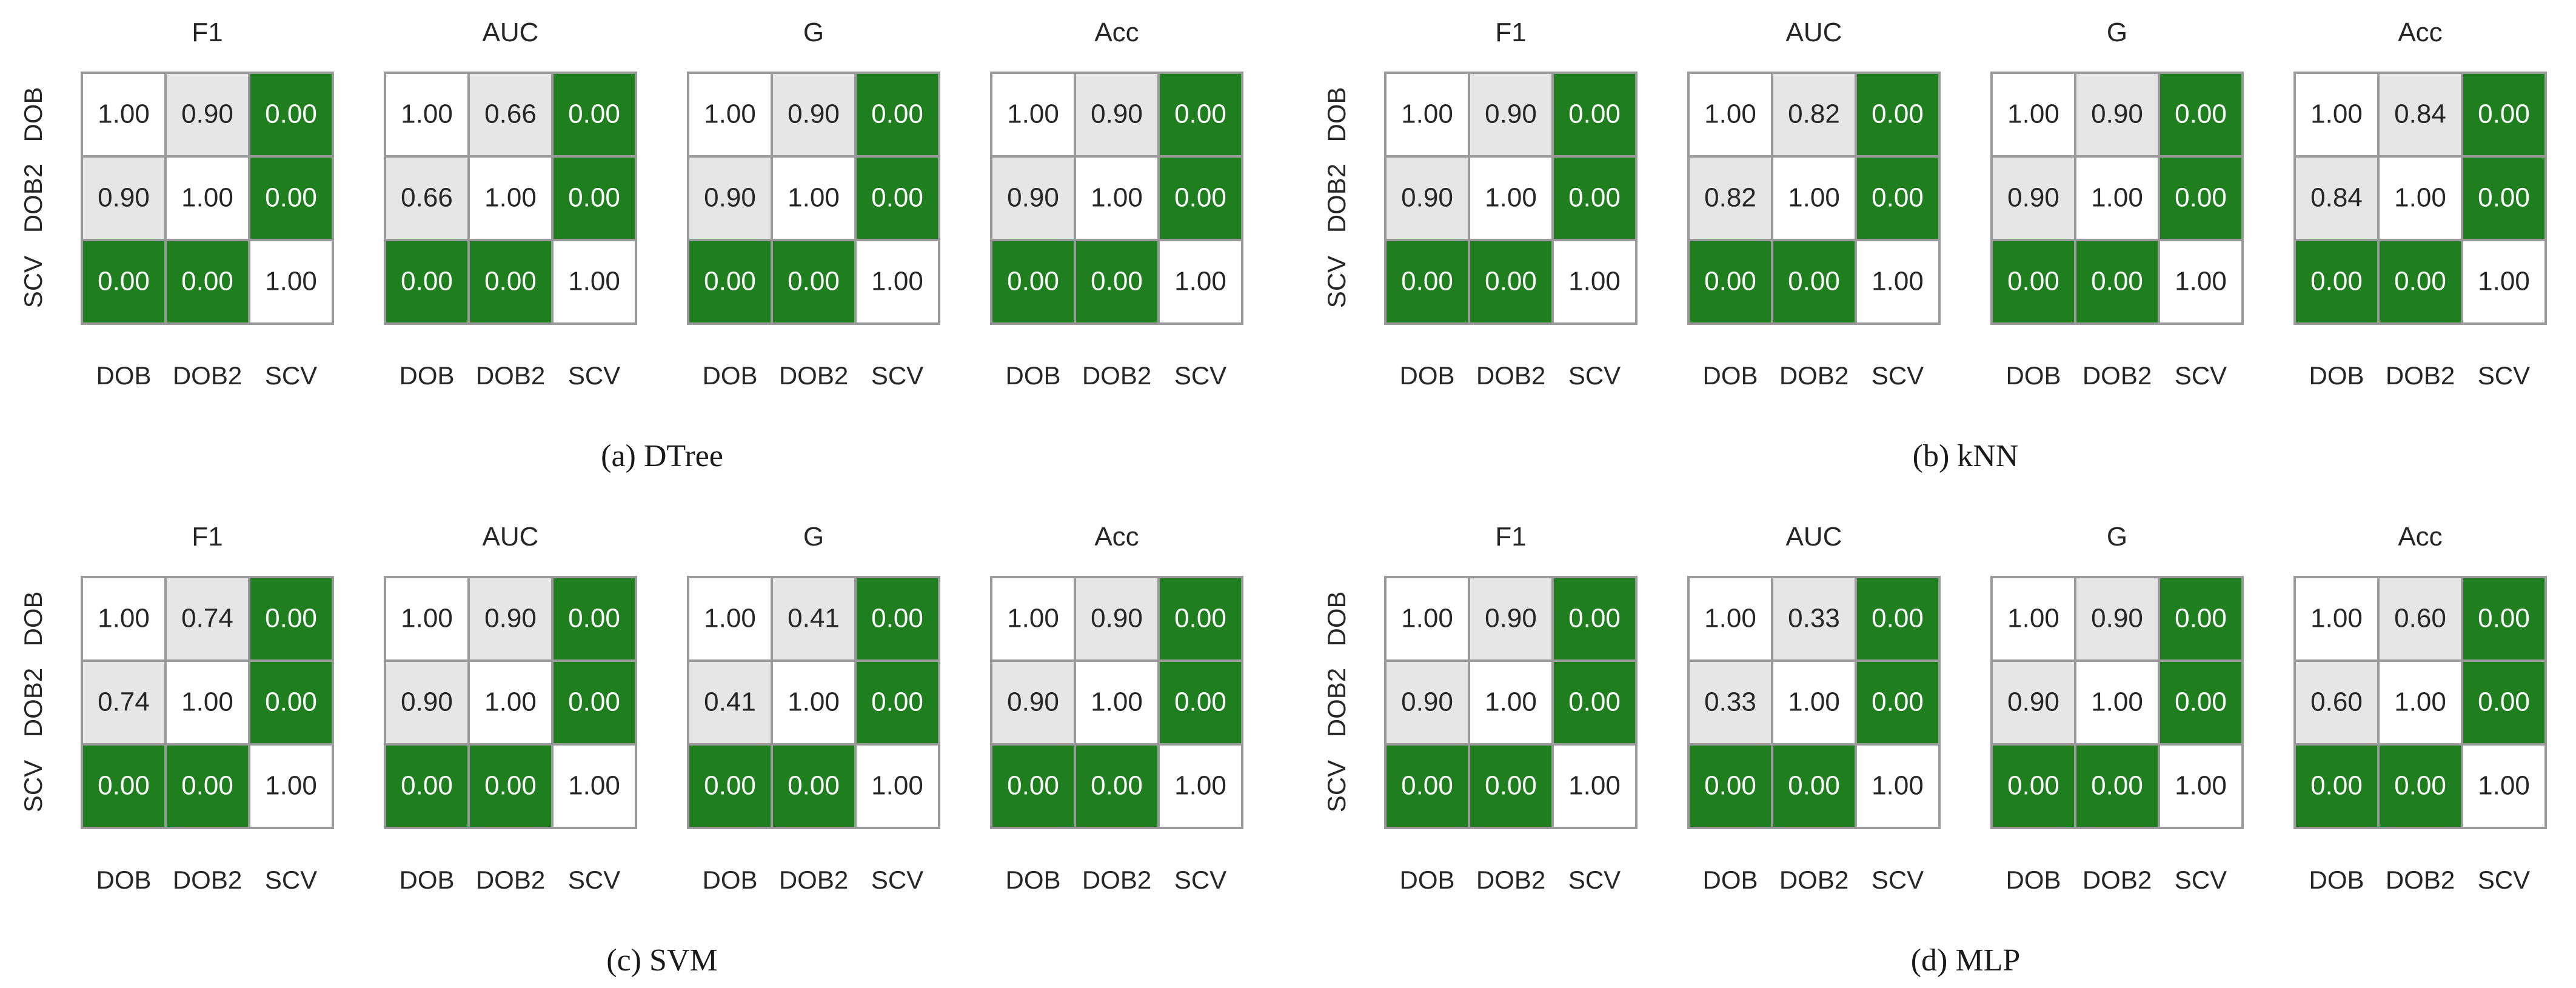 Image resolution: width=2576 pixels, height=988 pixels. Describe the element at coordinates (2336, 198) in the screenshot. I see `cell-value-label: 0.84` at that location.